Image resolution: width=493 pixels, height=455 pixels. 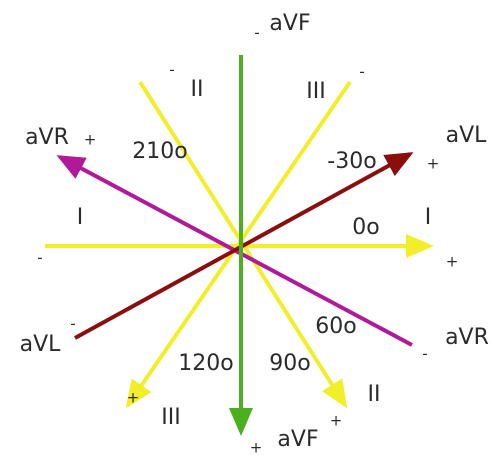 I want to click on label: 210o, so click(x=159, y=151).